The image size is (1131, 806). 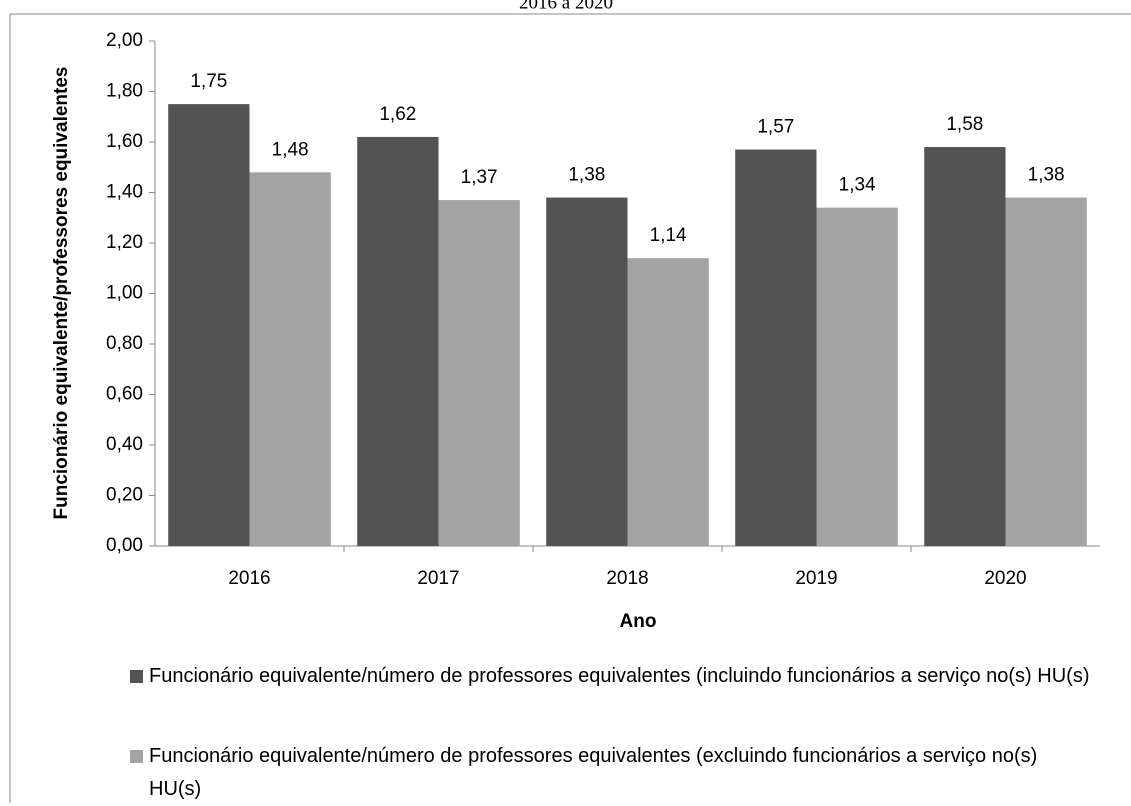 What do you see at coordinates (775, 127) in the screenshot?
I see `data-label: 1,57` at bounding box center [775, 127].